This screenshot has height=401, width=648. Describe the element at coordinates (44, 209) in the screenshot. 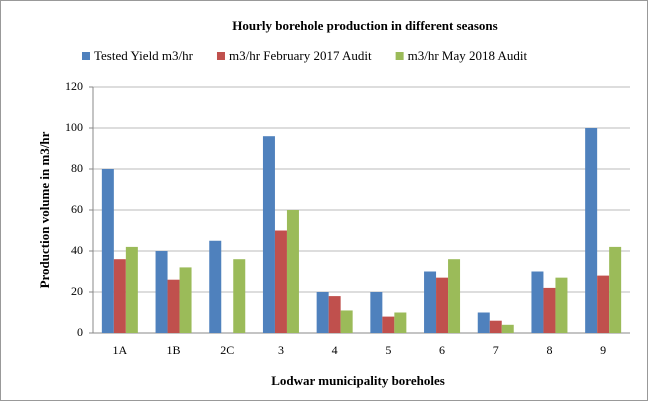

I see `y-axis-label: Production volume in m3/hr` at that location.